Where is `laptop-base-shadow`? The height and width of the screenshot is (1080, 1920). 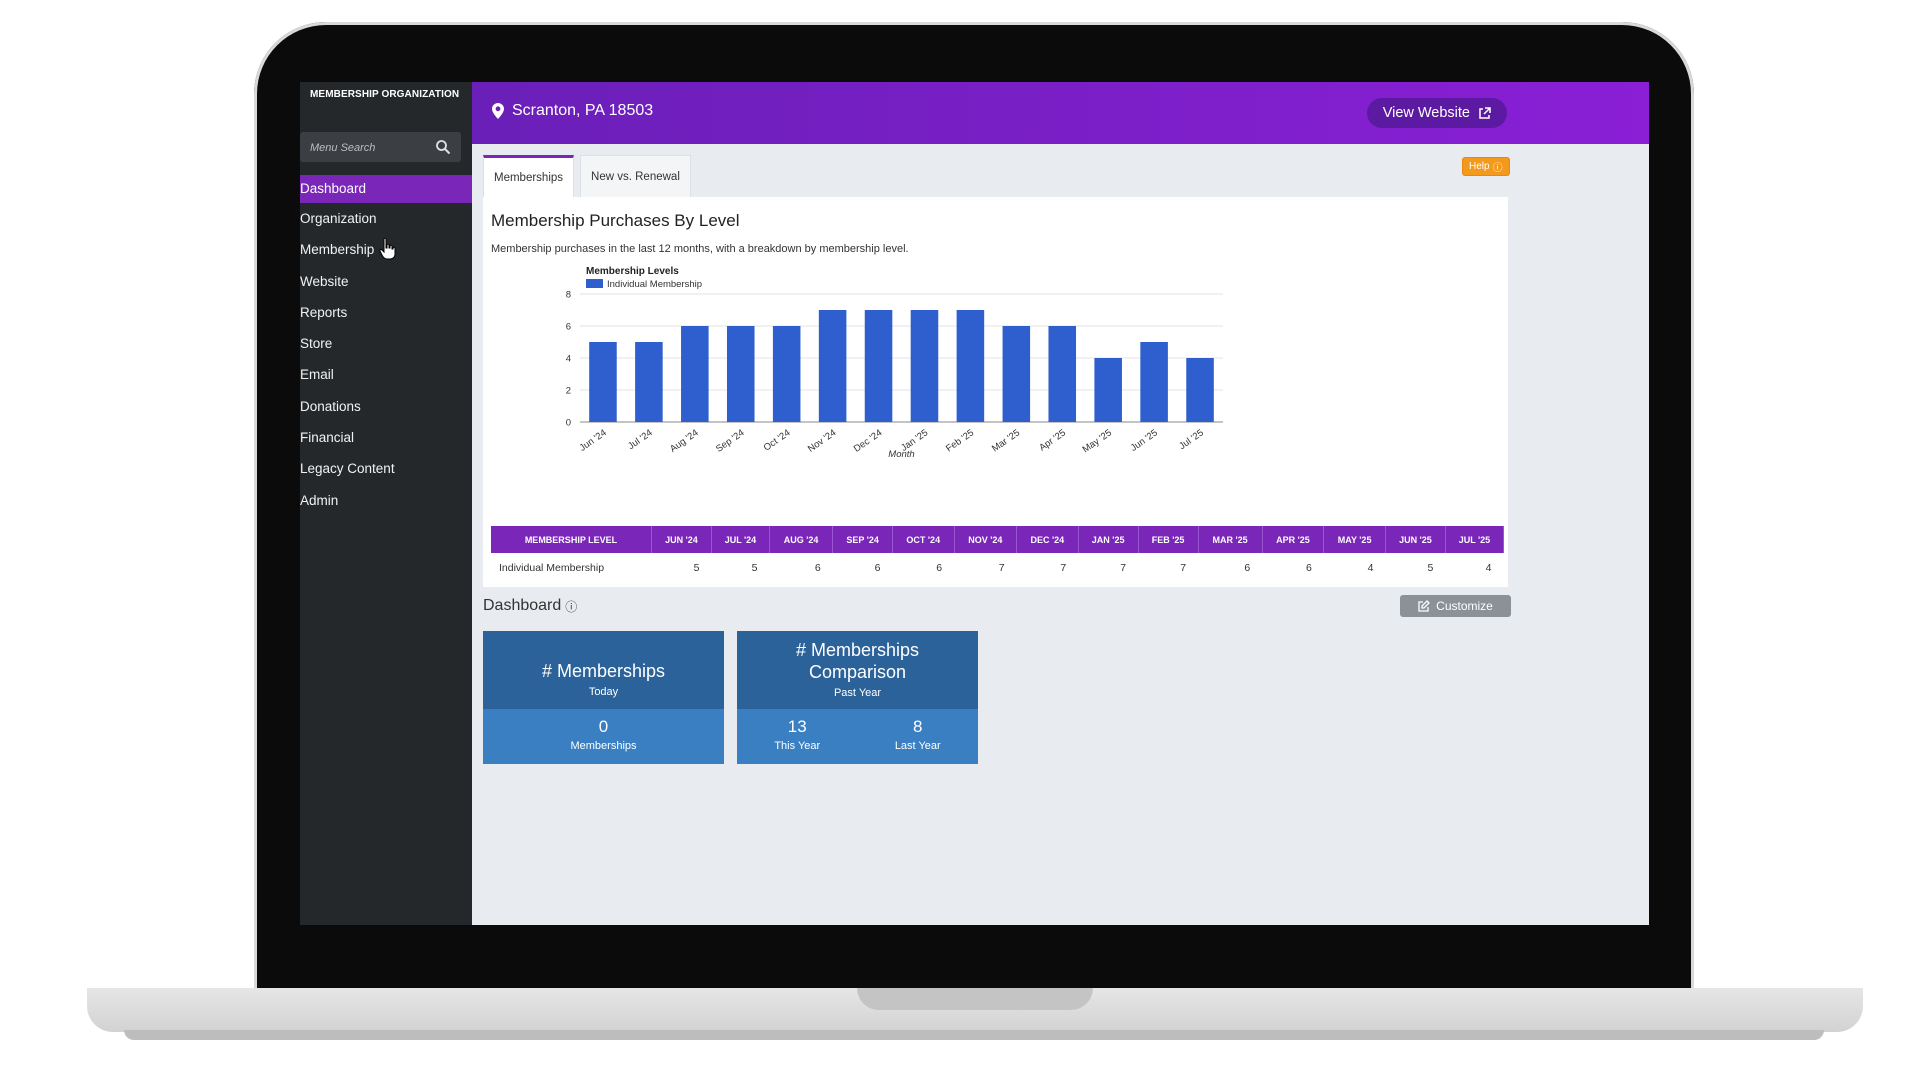 laptop-base-shadow is located at coordinates (974, 1035).